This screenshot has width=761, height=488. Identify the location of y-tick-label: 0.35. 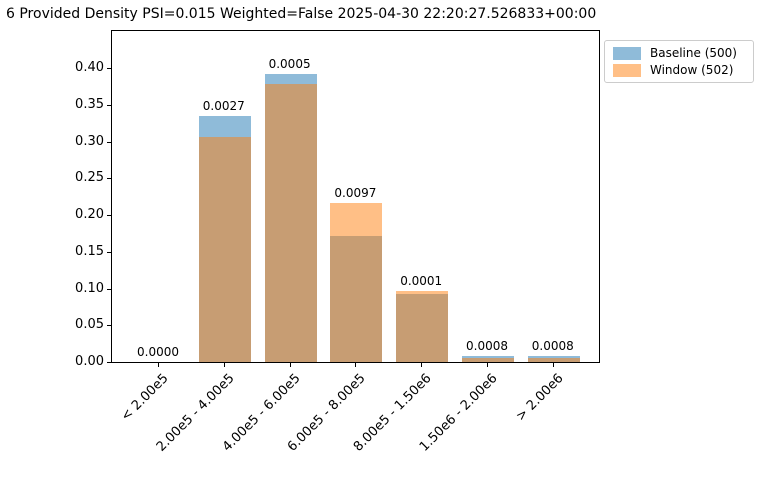
(89, 104).